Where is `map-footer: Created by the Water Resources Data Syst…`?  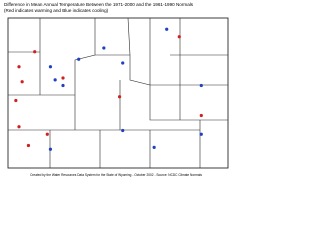 map-footer: Created by the Water Resources Data Syst… is located at coordinates (116, 175).